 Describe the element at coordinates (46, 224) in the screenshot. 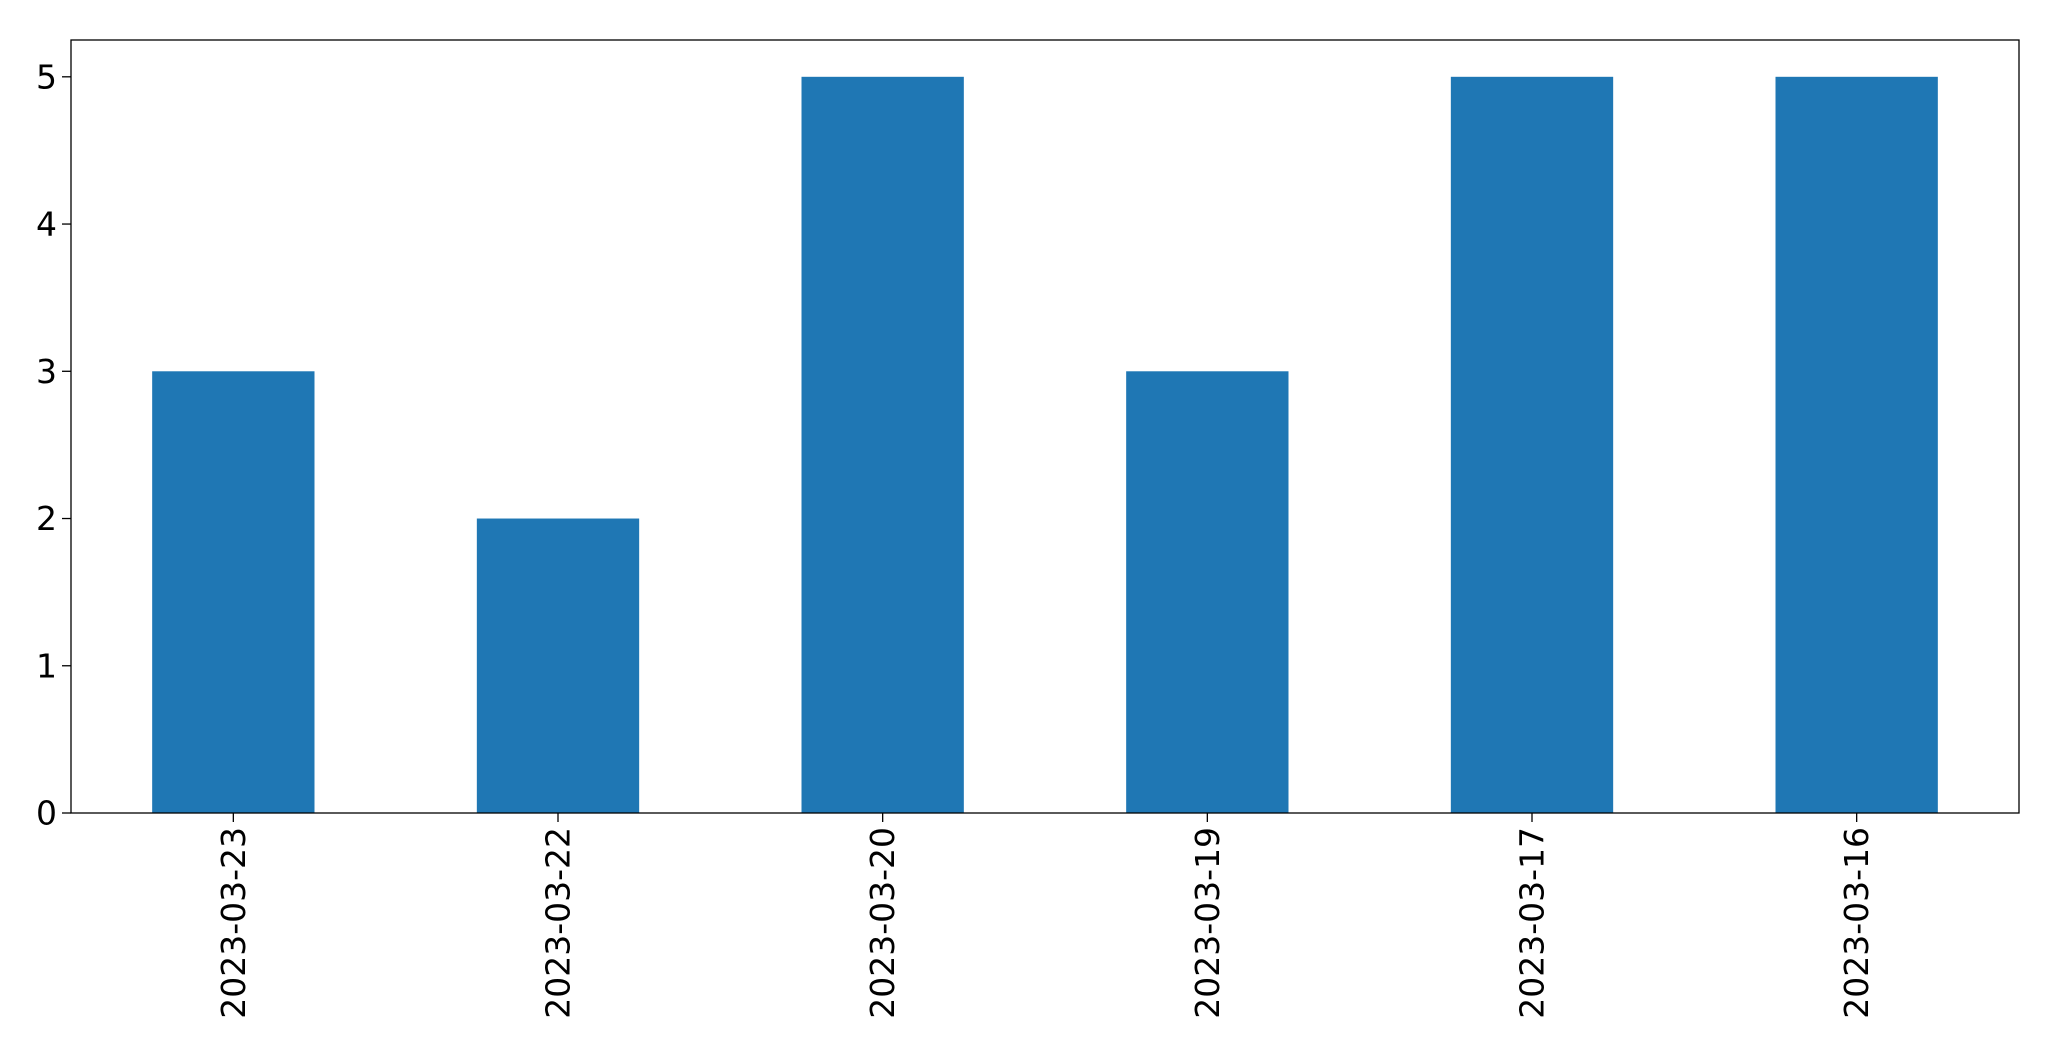

I see `y-tick-label: 4` at that location.